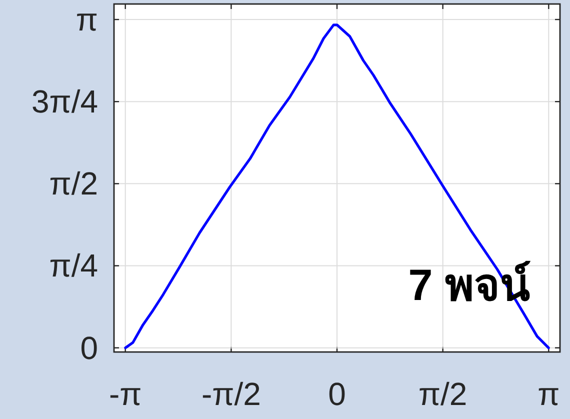 The width and height of the screenshot is (570, 419). I want to click on y-tick-label: π/2, so click(73, 184).